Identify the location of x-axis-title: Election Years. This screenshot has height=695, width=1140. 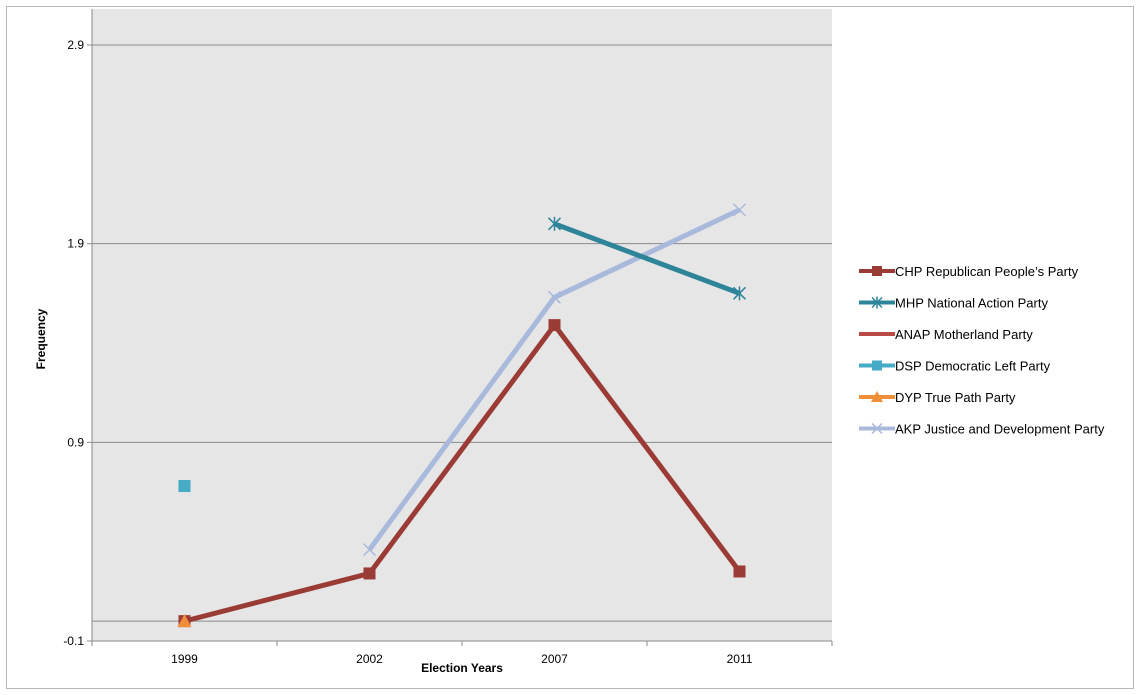
(462, 668).